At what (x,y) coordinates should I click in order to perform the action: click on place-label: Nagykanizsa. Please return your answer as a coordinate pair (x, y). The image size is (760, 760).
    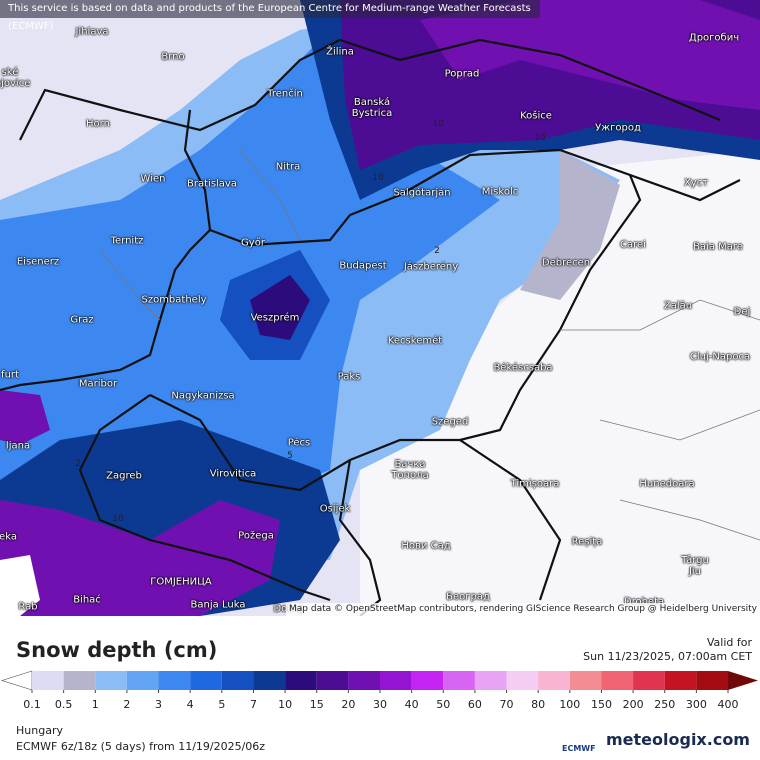
    Looking at the image, I should click on (203, 396).